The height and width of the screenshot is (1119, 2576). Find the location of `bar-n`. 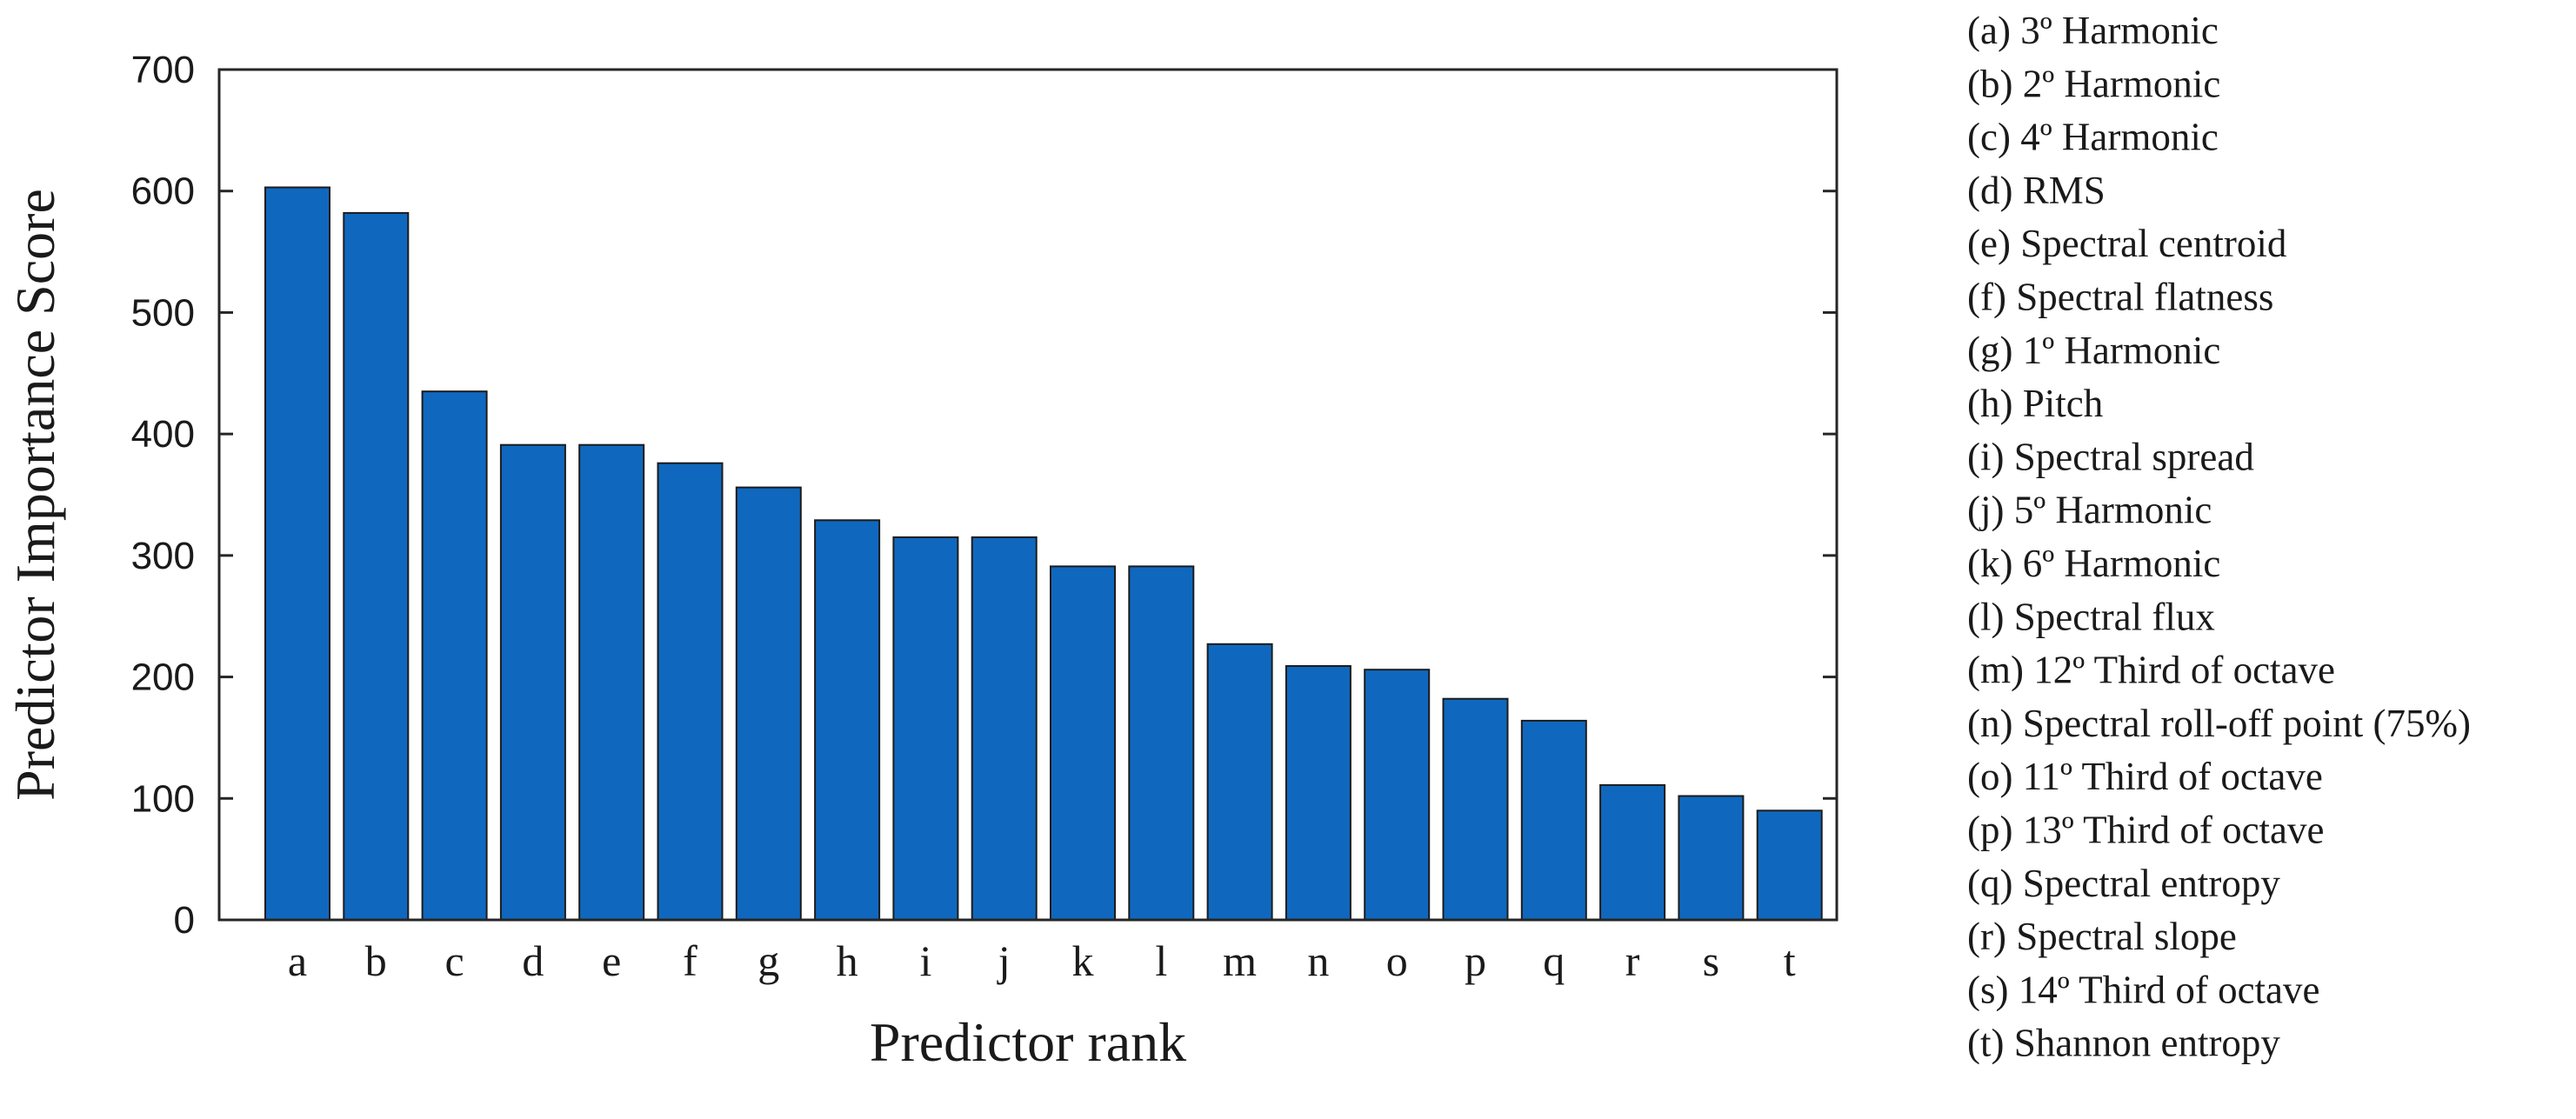

bar-n is located at coordinates (1318, 793).